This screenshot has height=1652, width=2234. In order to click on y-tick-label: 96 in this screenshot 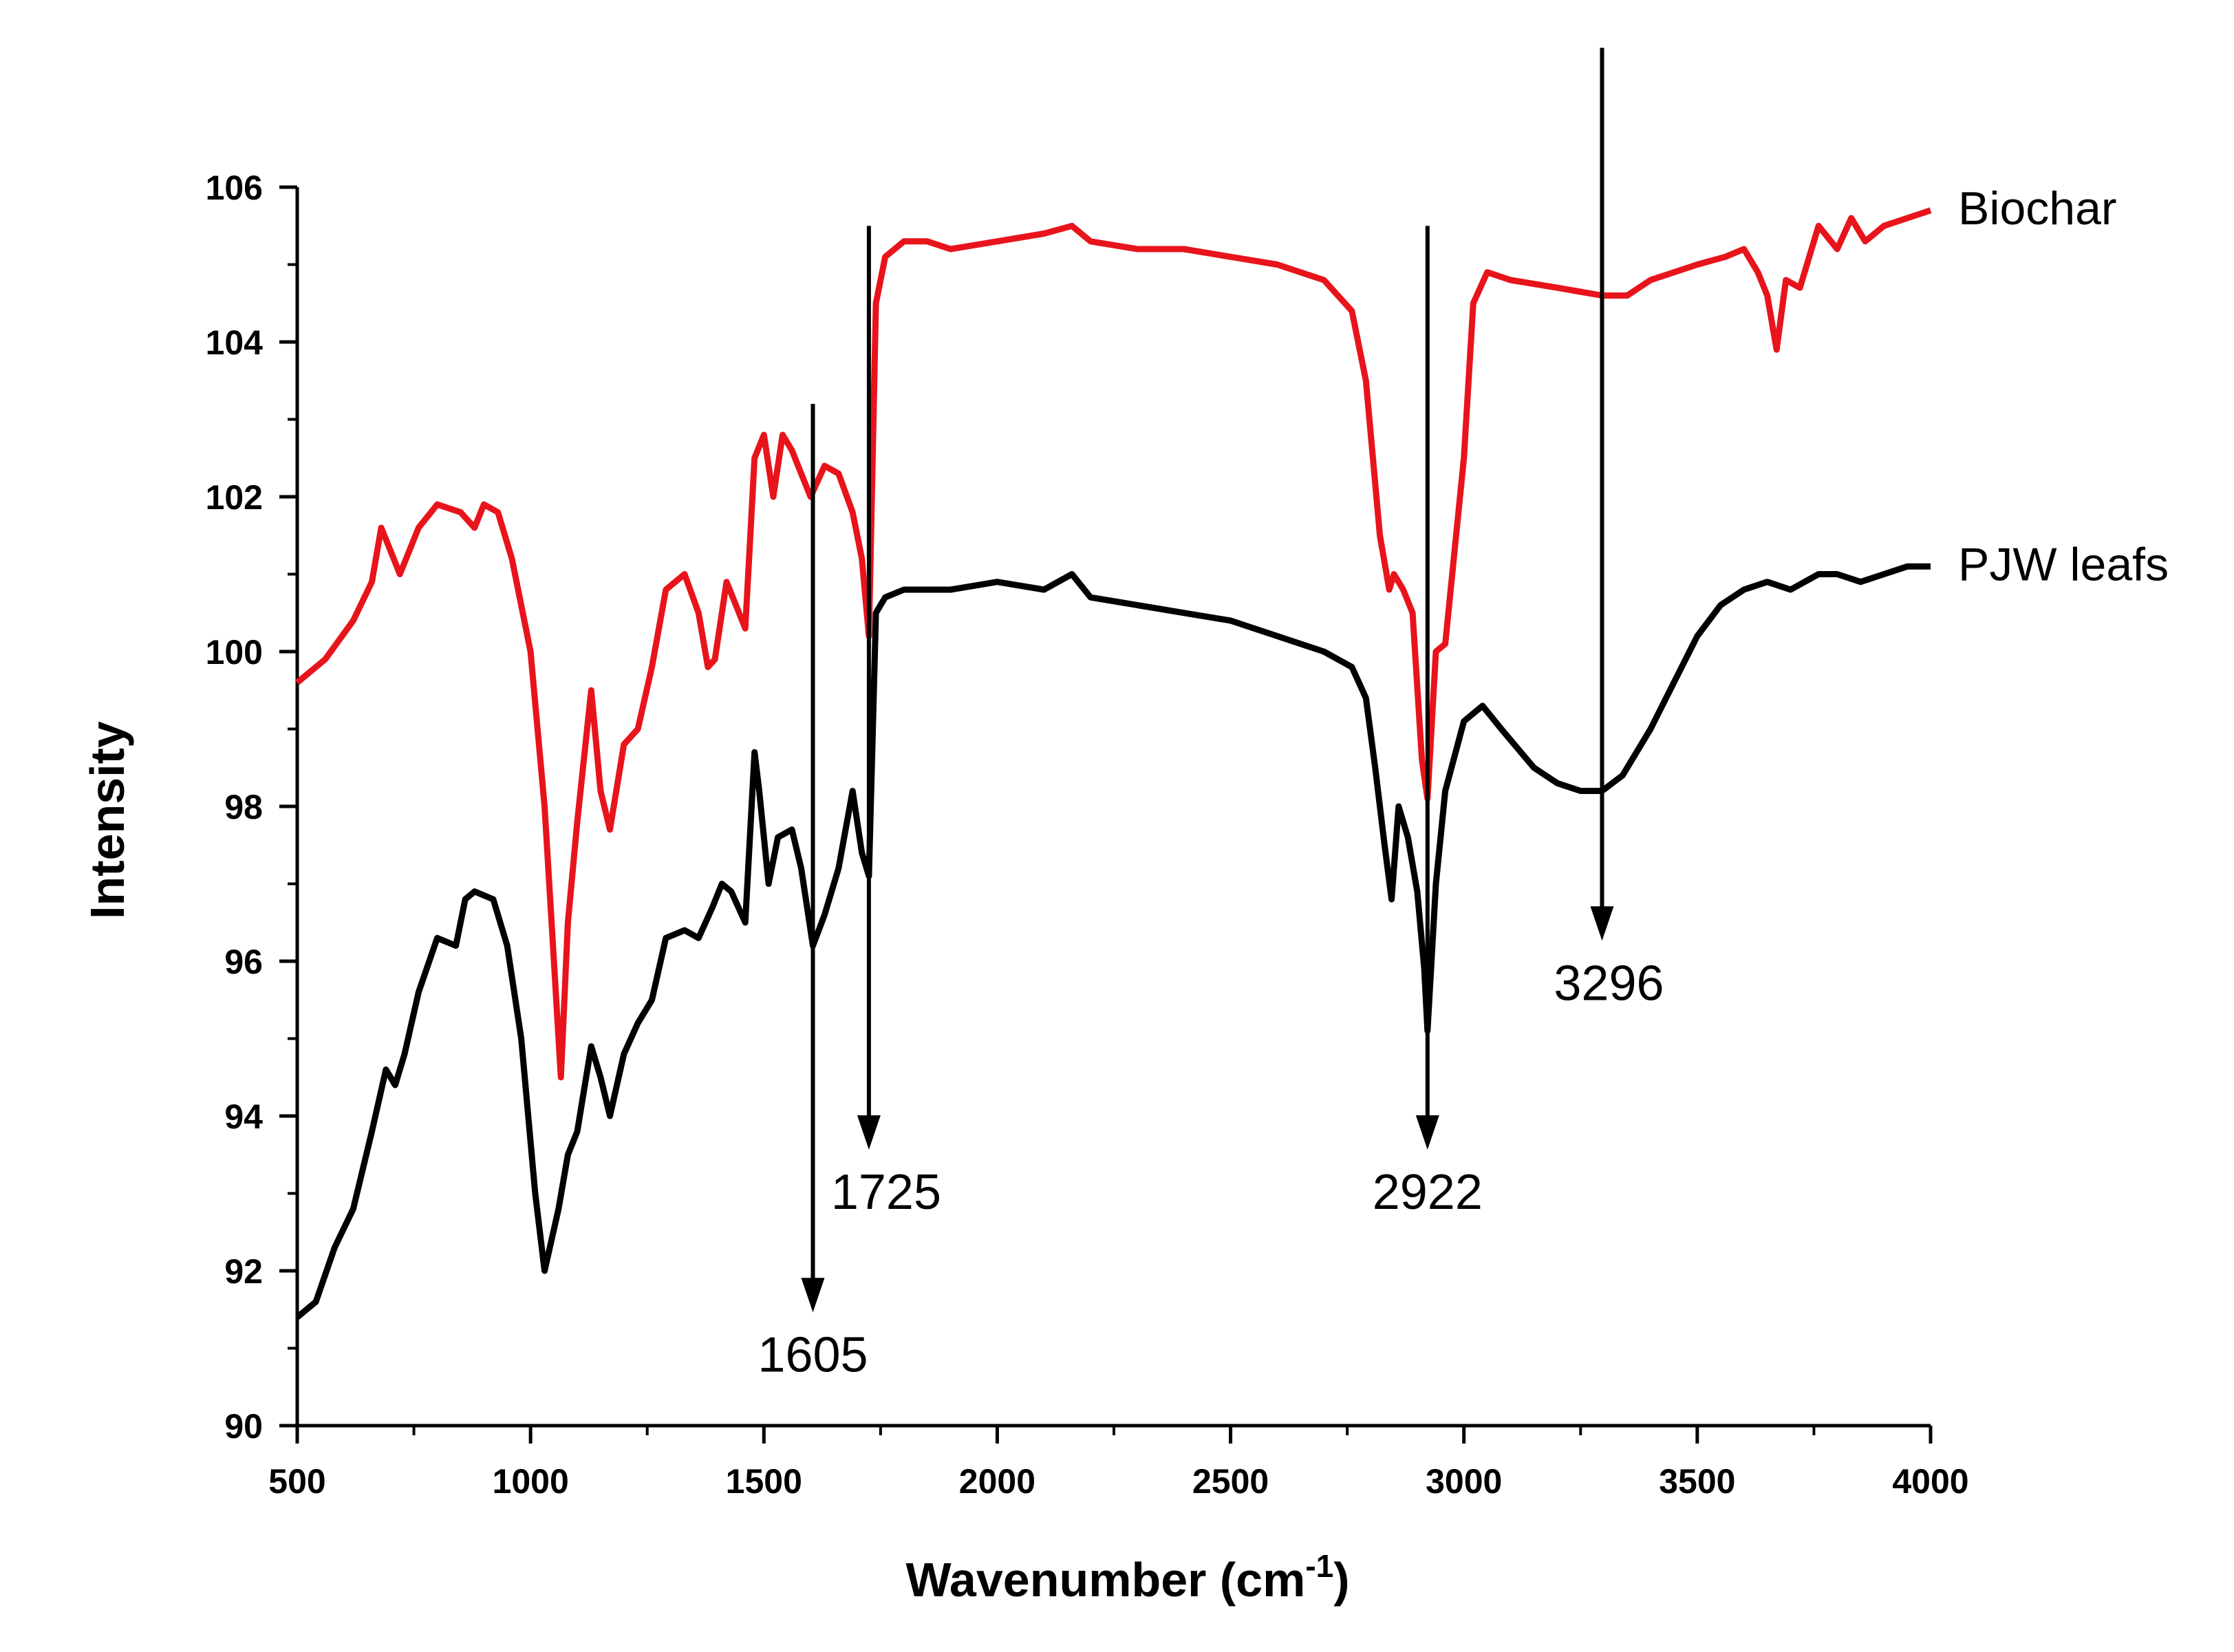, I will do `click(243, 962)`.